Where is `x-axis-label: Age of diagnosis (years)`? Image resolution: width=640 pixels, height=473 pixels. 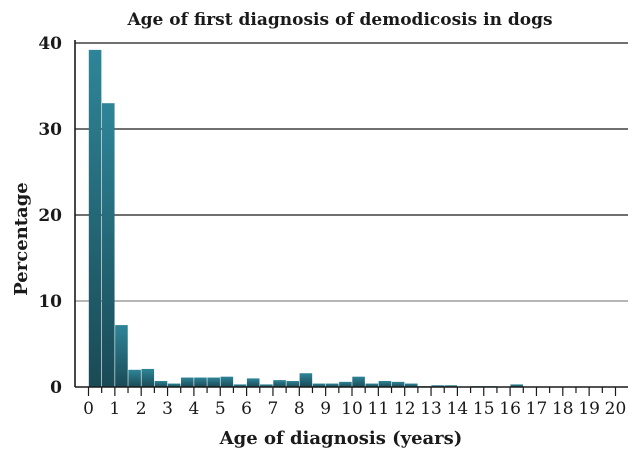
x-axis-label: Age of diagnosis (years) is located at coordinates (341, 438).